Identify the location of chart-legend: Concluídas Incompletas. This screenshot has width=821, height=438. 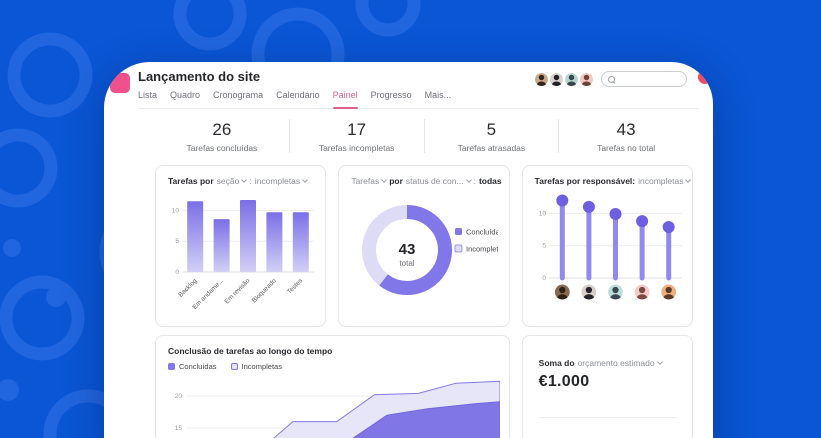
(332, 366).